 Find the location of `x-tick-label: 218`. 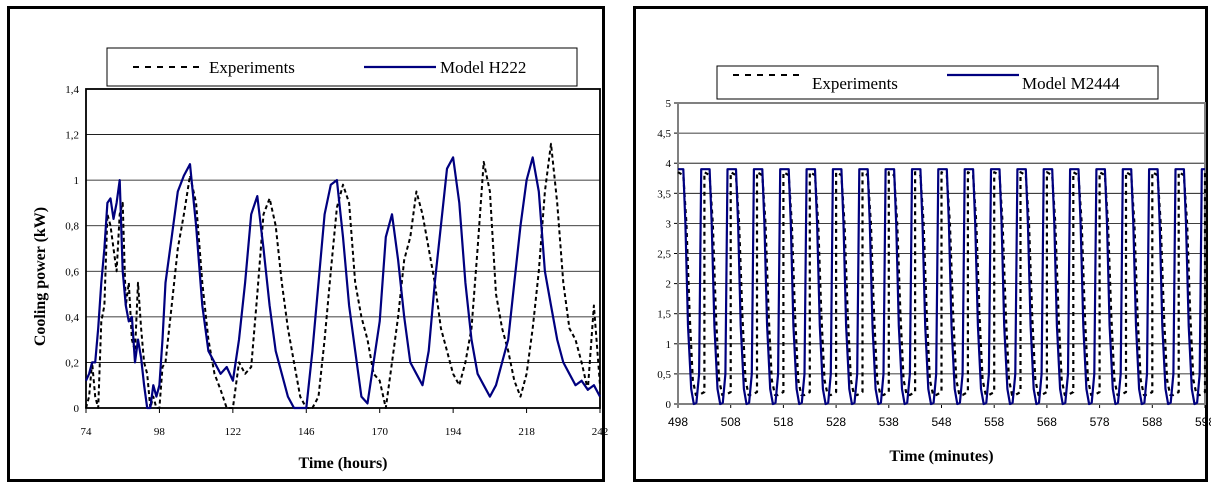

x-tick-label: 218 is located at coordinates (526, 432).